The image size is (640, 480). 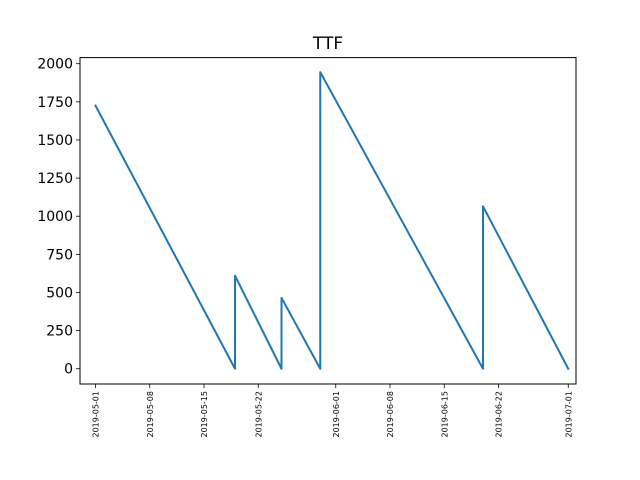 What do you see at coordinates (444, 414) in the screenshot?
I see `x-tick-label: 2019-06-15` at bounding box center [444, 414].